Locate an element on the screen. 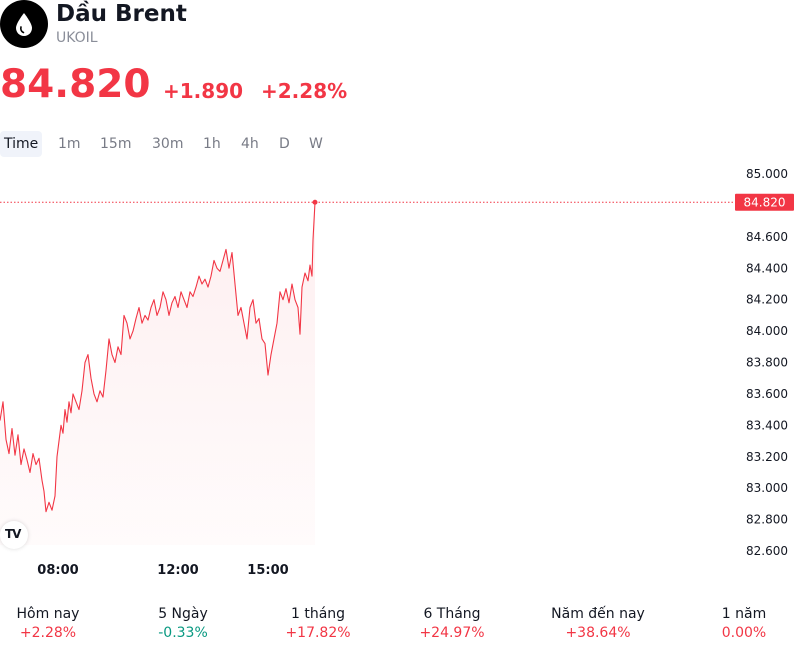 The width and height of the screenshot is (800, 660). perf-label: Năm đến nay is located at coordinates (598, 614).